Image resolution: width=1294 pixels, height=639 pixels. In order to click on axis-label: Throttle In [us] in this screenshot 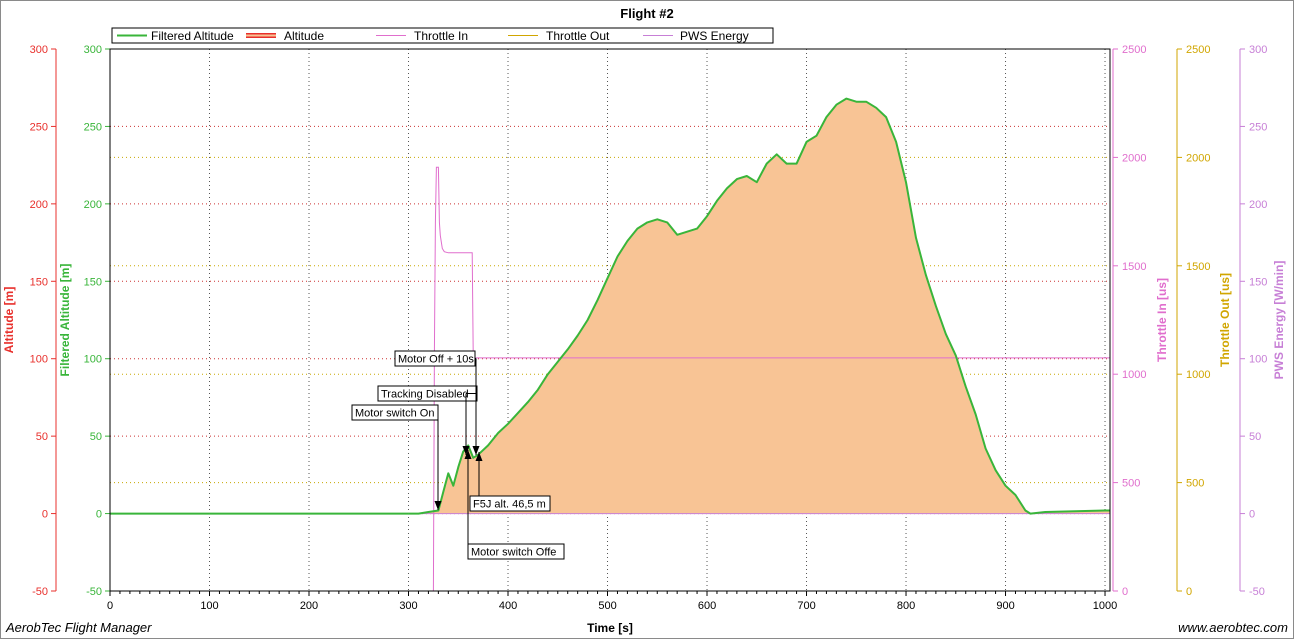, I will do `click(1162, 320)`.